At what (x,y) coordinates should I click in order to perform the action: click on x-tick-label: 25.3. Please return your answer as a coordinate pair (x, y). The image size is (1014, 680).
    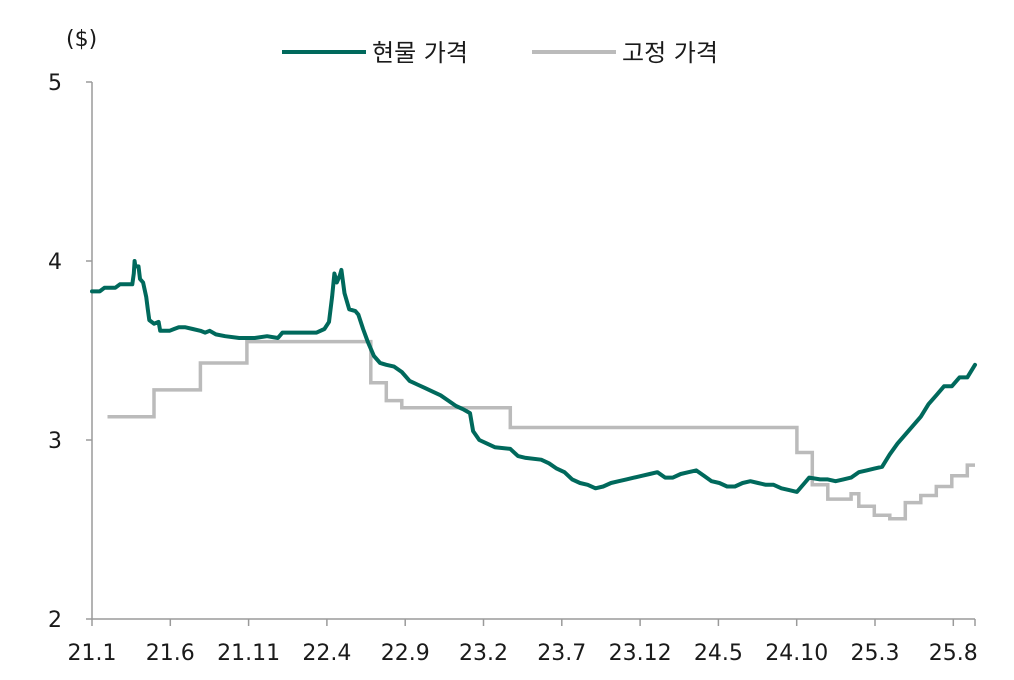
    Looking at the image, I should click on (875, 653).